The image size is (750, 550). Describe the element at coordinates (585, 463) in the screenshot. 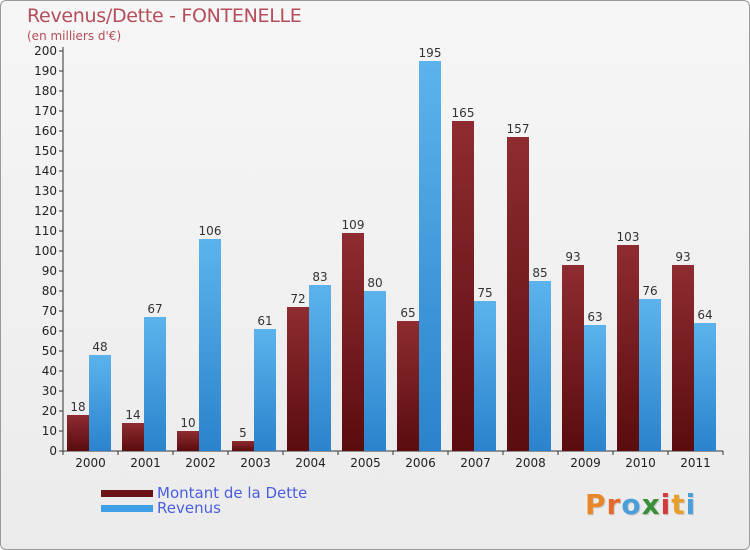

I see `x-tick-label: 2009` at that location.